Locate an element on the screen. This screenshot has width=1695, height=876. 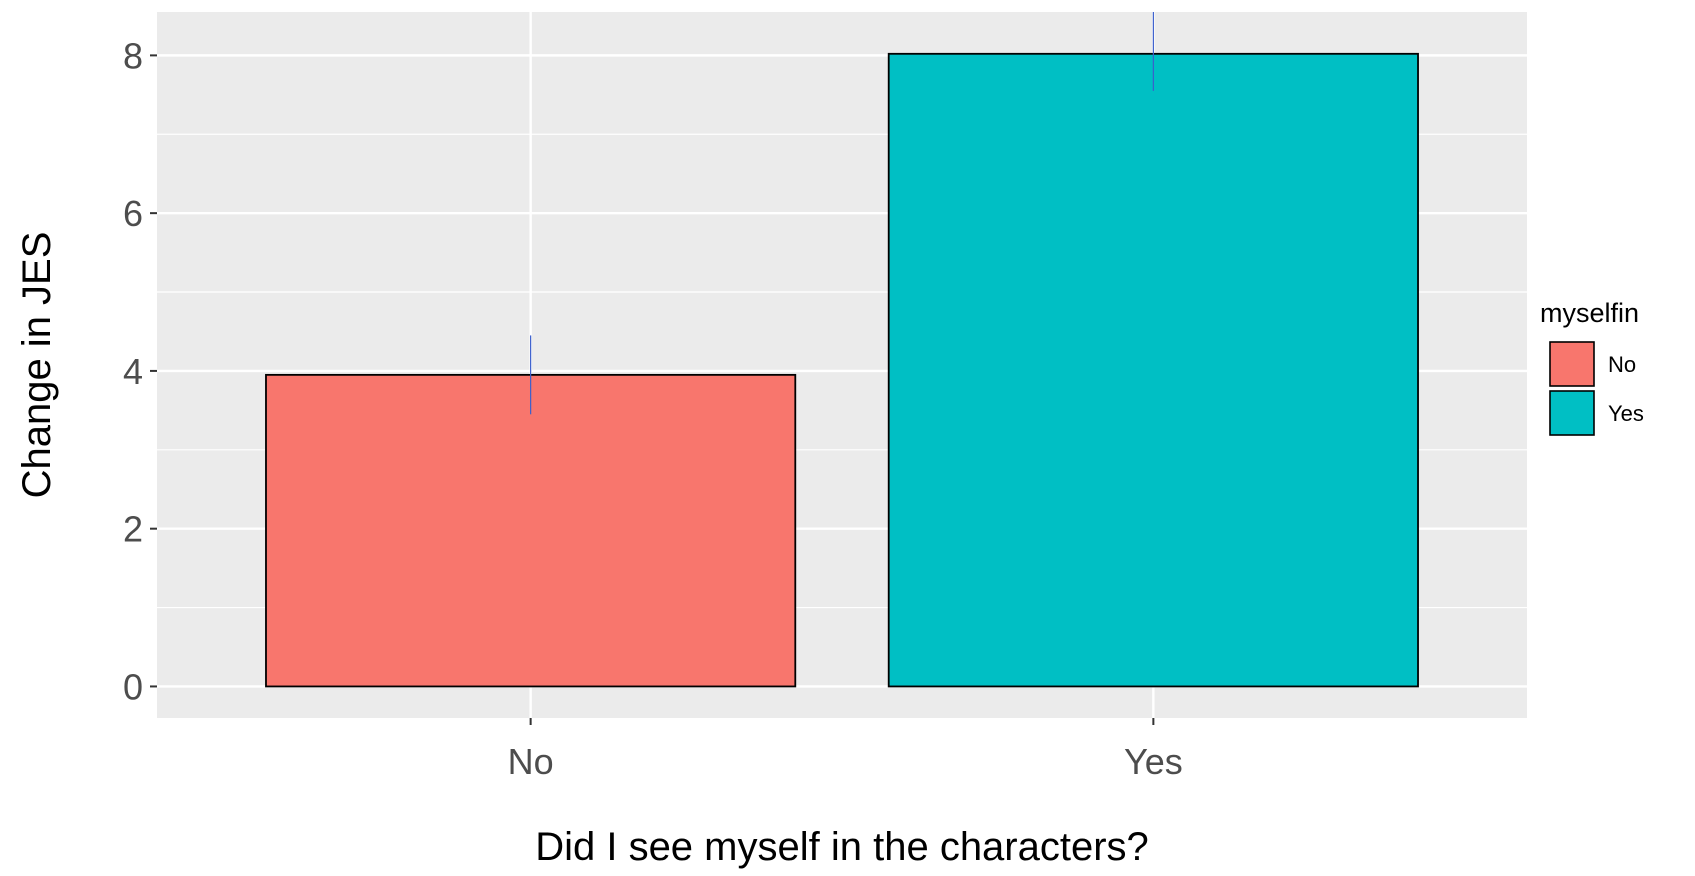
y-tick-label: 4 is located at coordinates (133, 371).